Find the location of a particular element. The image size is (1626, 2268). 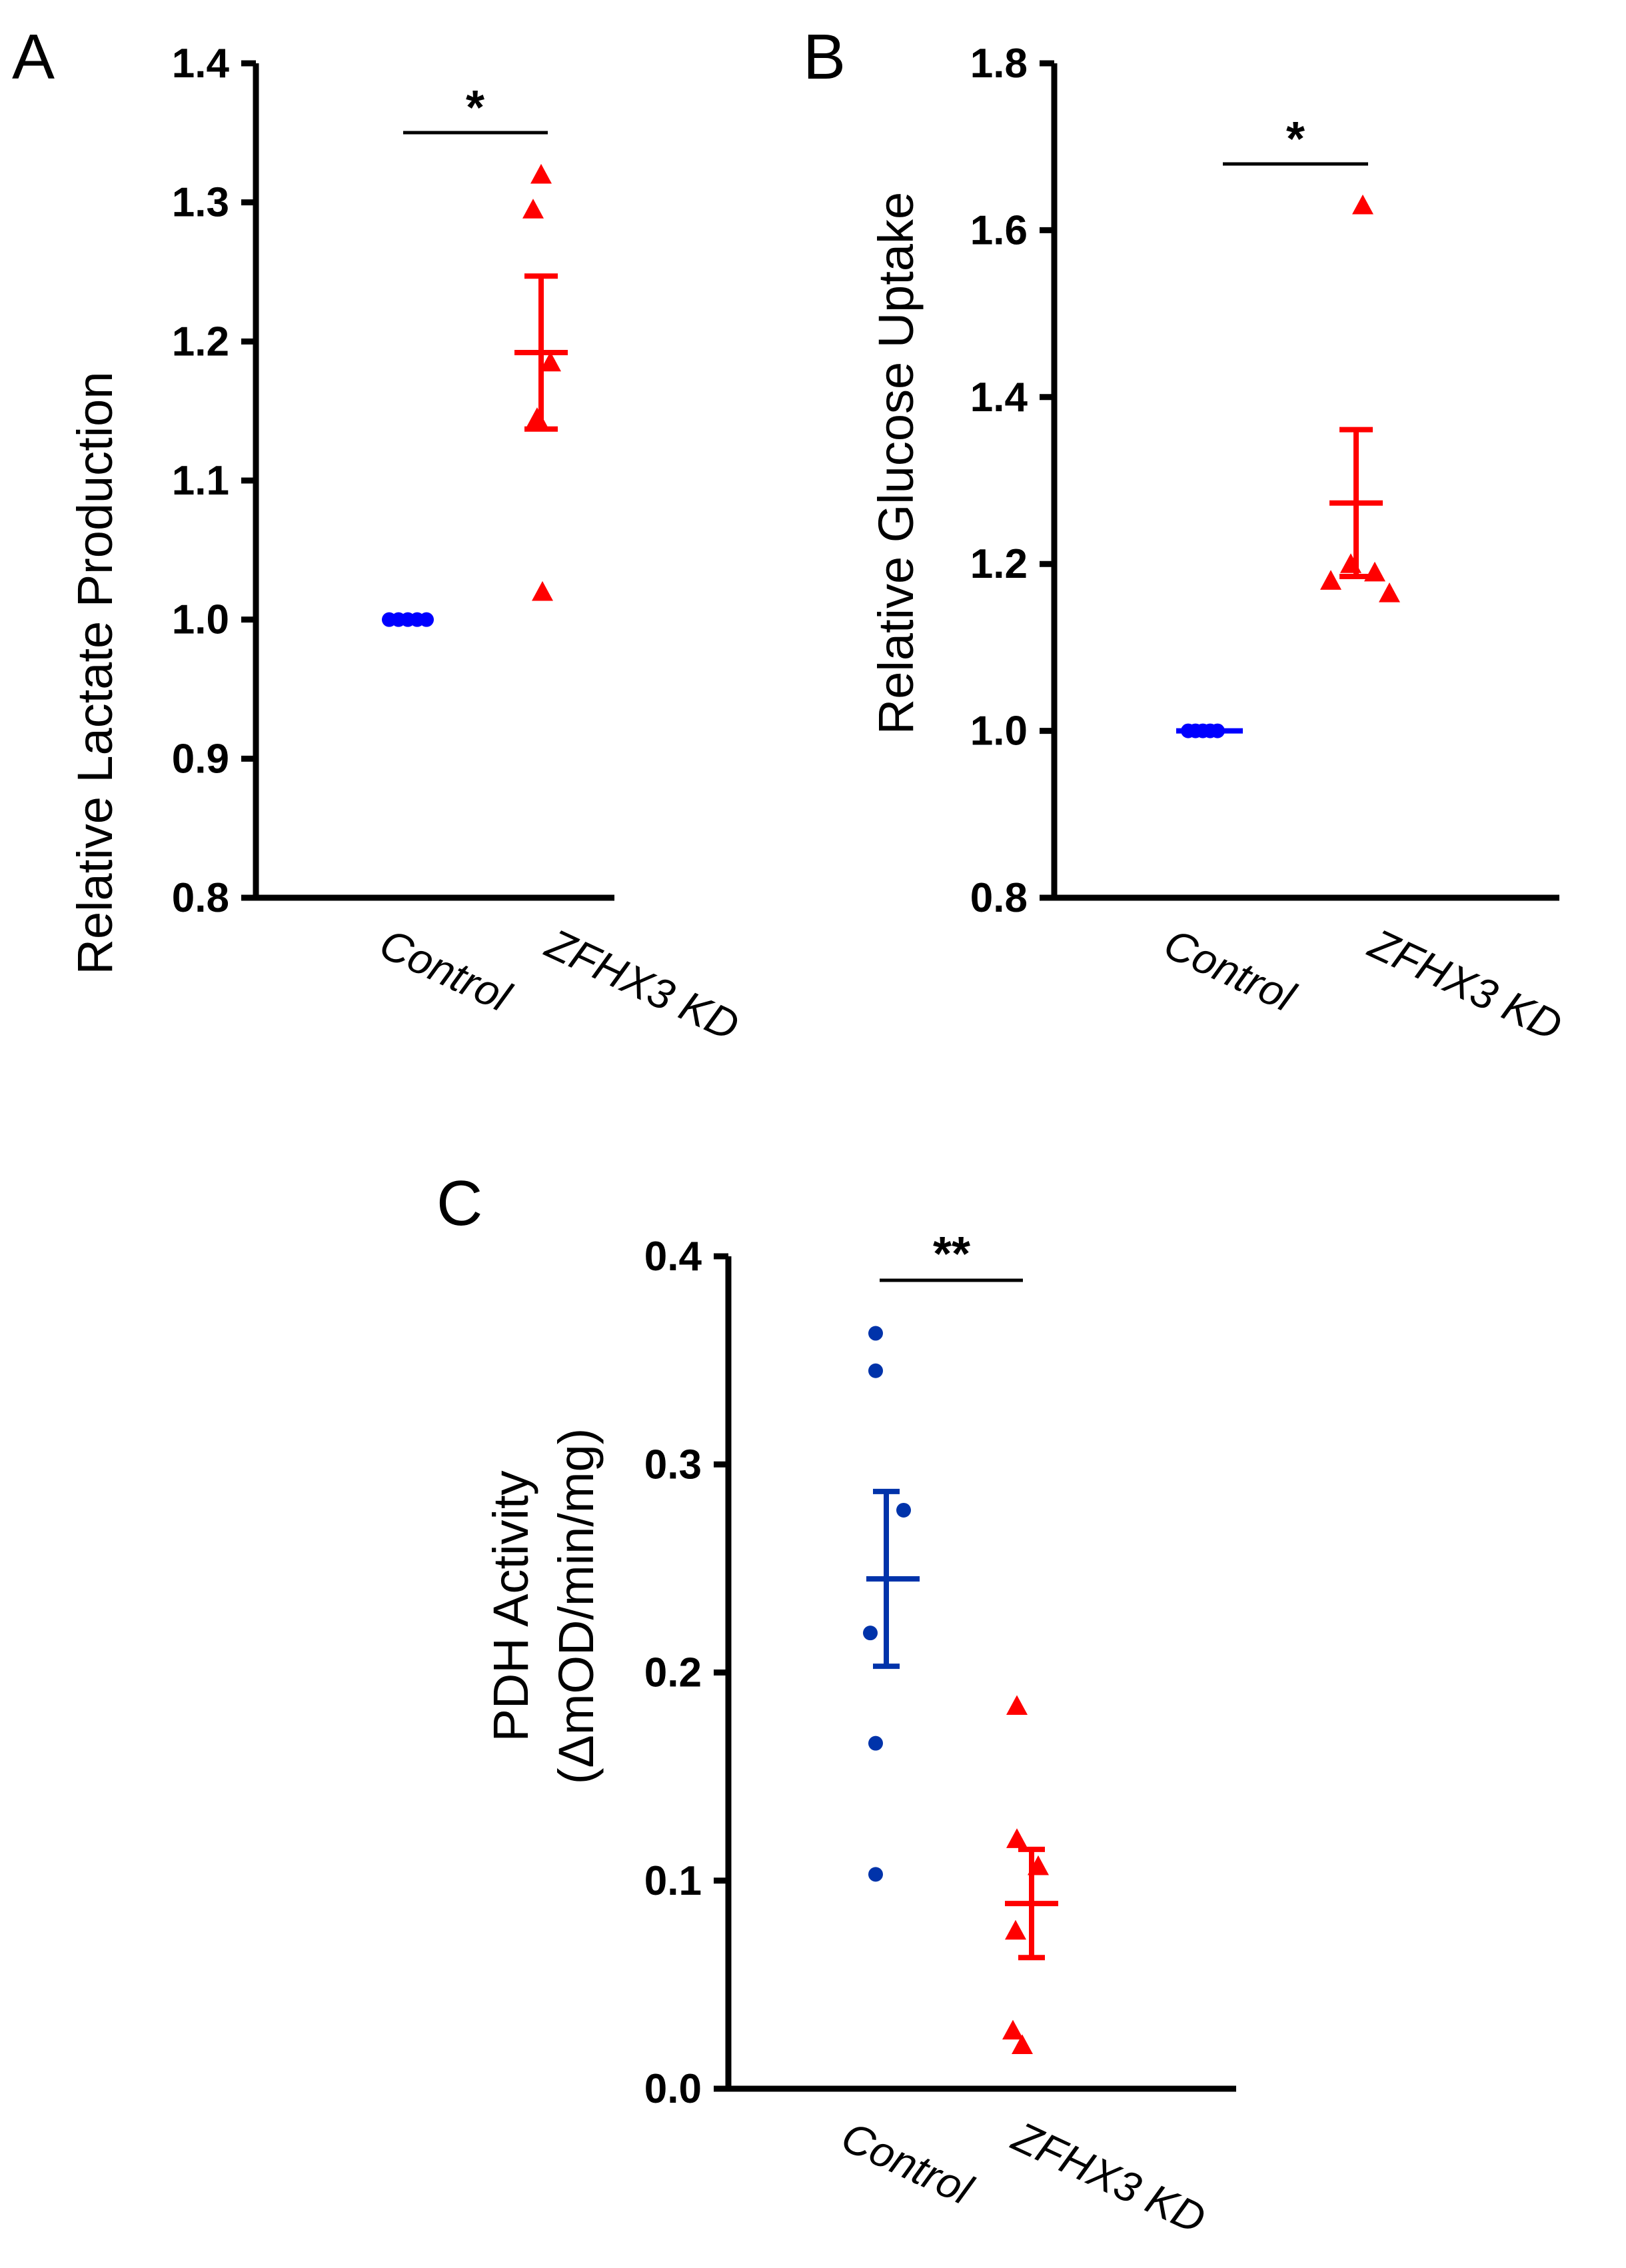

panel-c-errorbars is located at coordinates (966, 1724).